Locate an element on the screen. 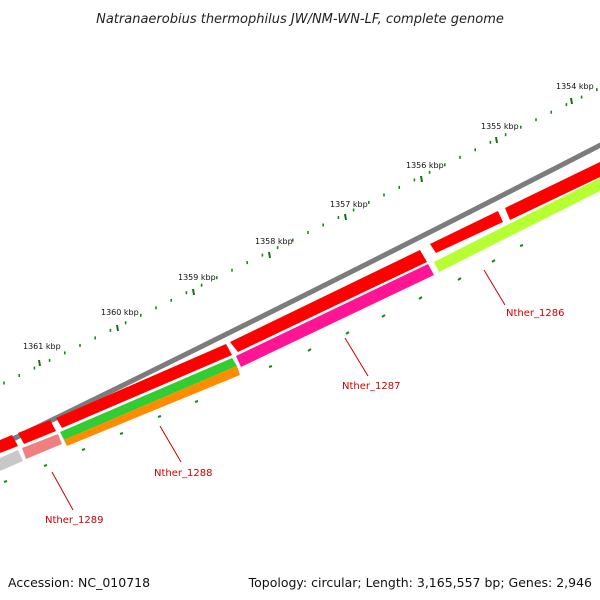 The height and width of the screenshot is (600, 600). ruler-label-1358: 1358 kbp is located at coordinates (274, 241).